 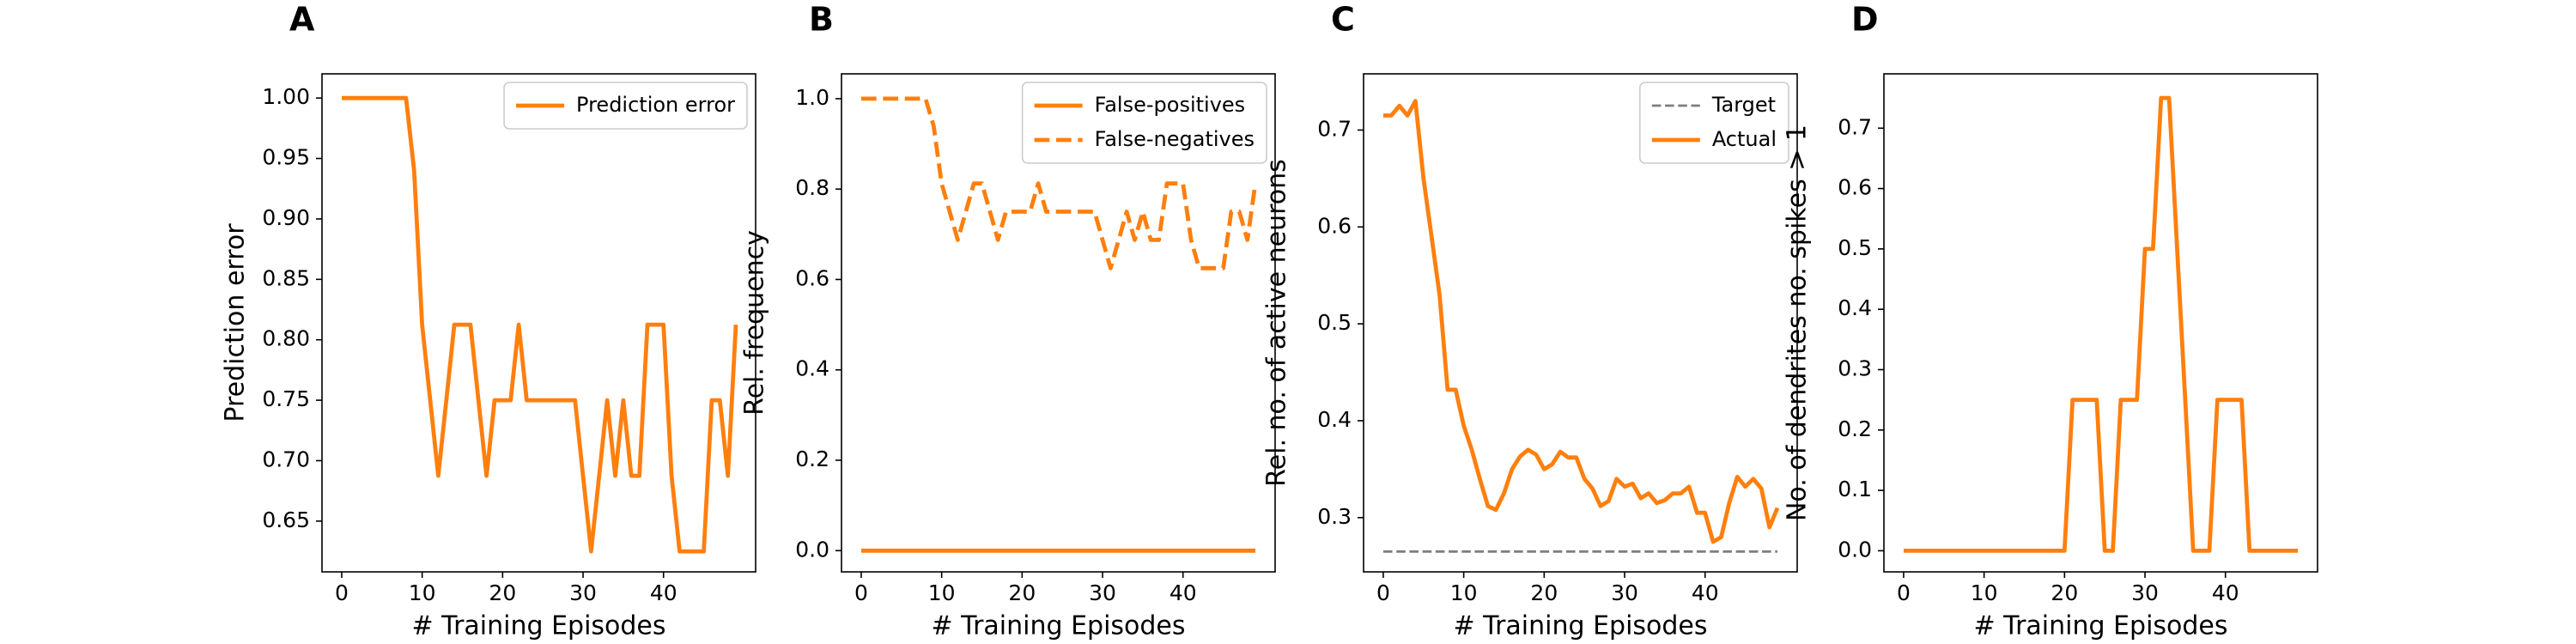 I want to click on y-axis-label: Rel. frequency, so click(x=755, y=323).